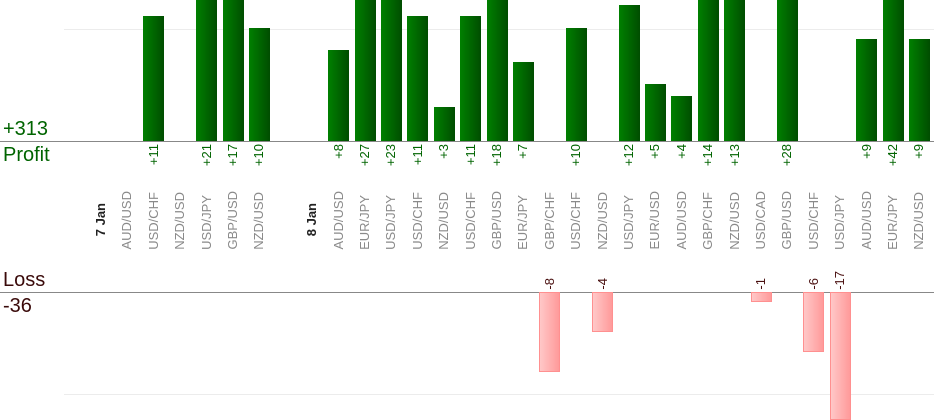 This screenshot has height=420, width=934. Describe the element at coordinates (760, 220) in the screenshot. I see `pair-label: USD/CAD` at that location.